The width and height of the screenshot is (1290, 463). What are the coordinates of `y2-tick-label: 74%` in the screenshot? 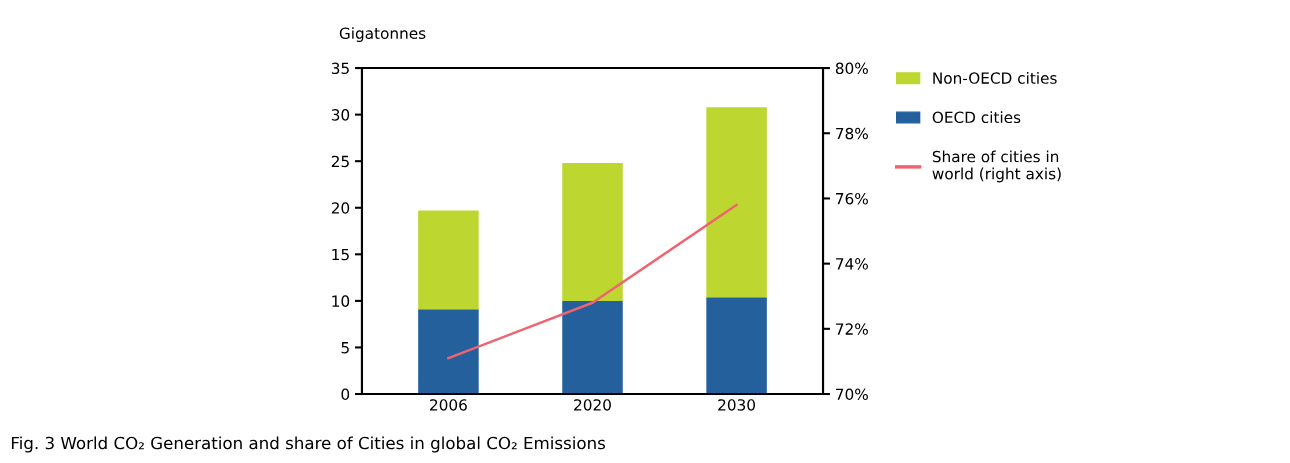 It's located at (852, 264).